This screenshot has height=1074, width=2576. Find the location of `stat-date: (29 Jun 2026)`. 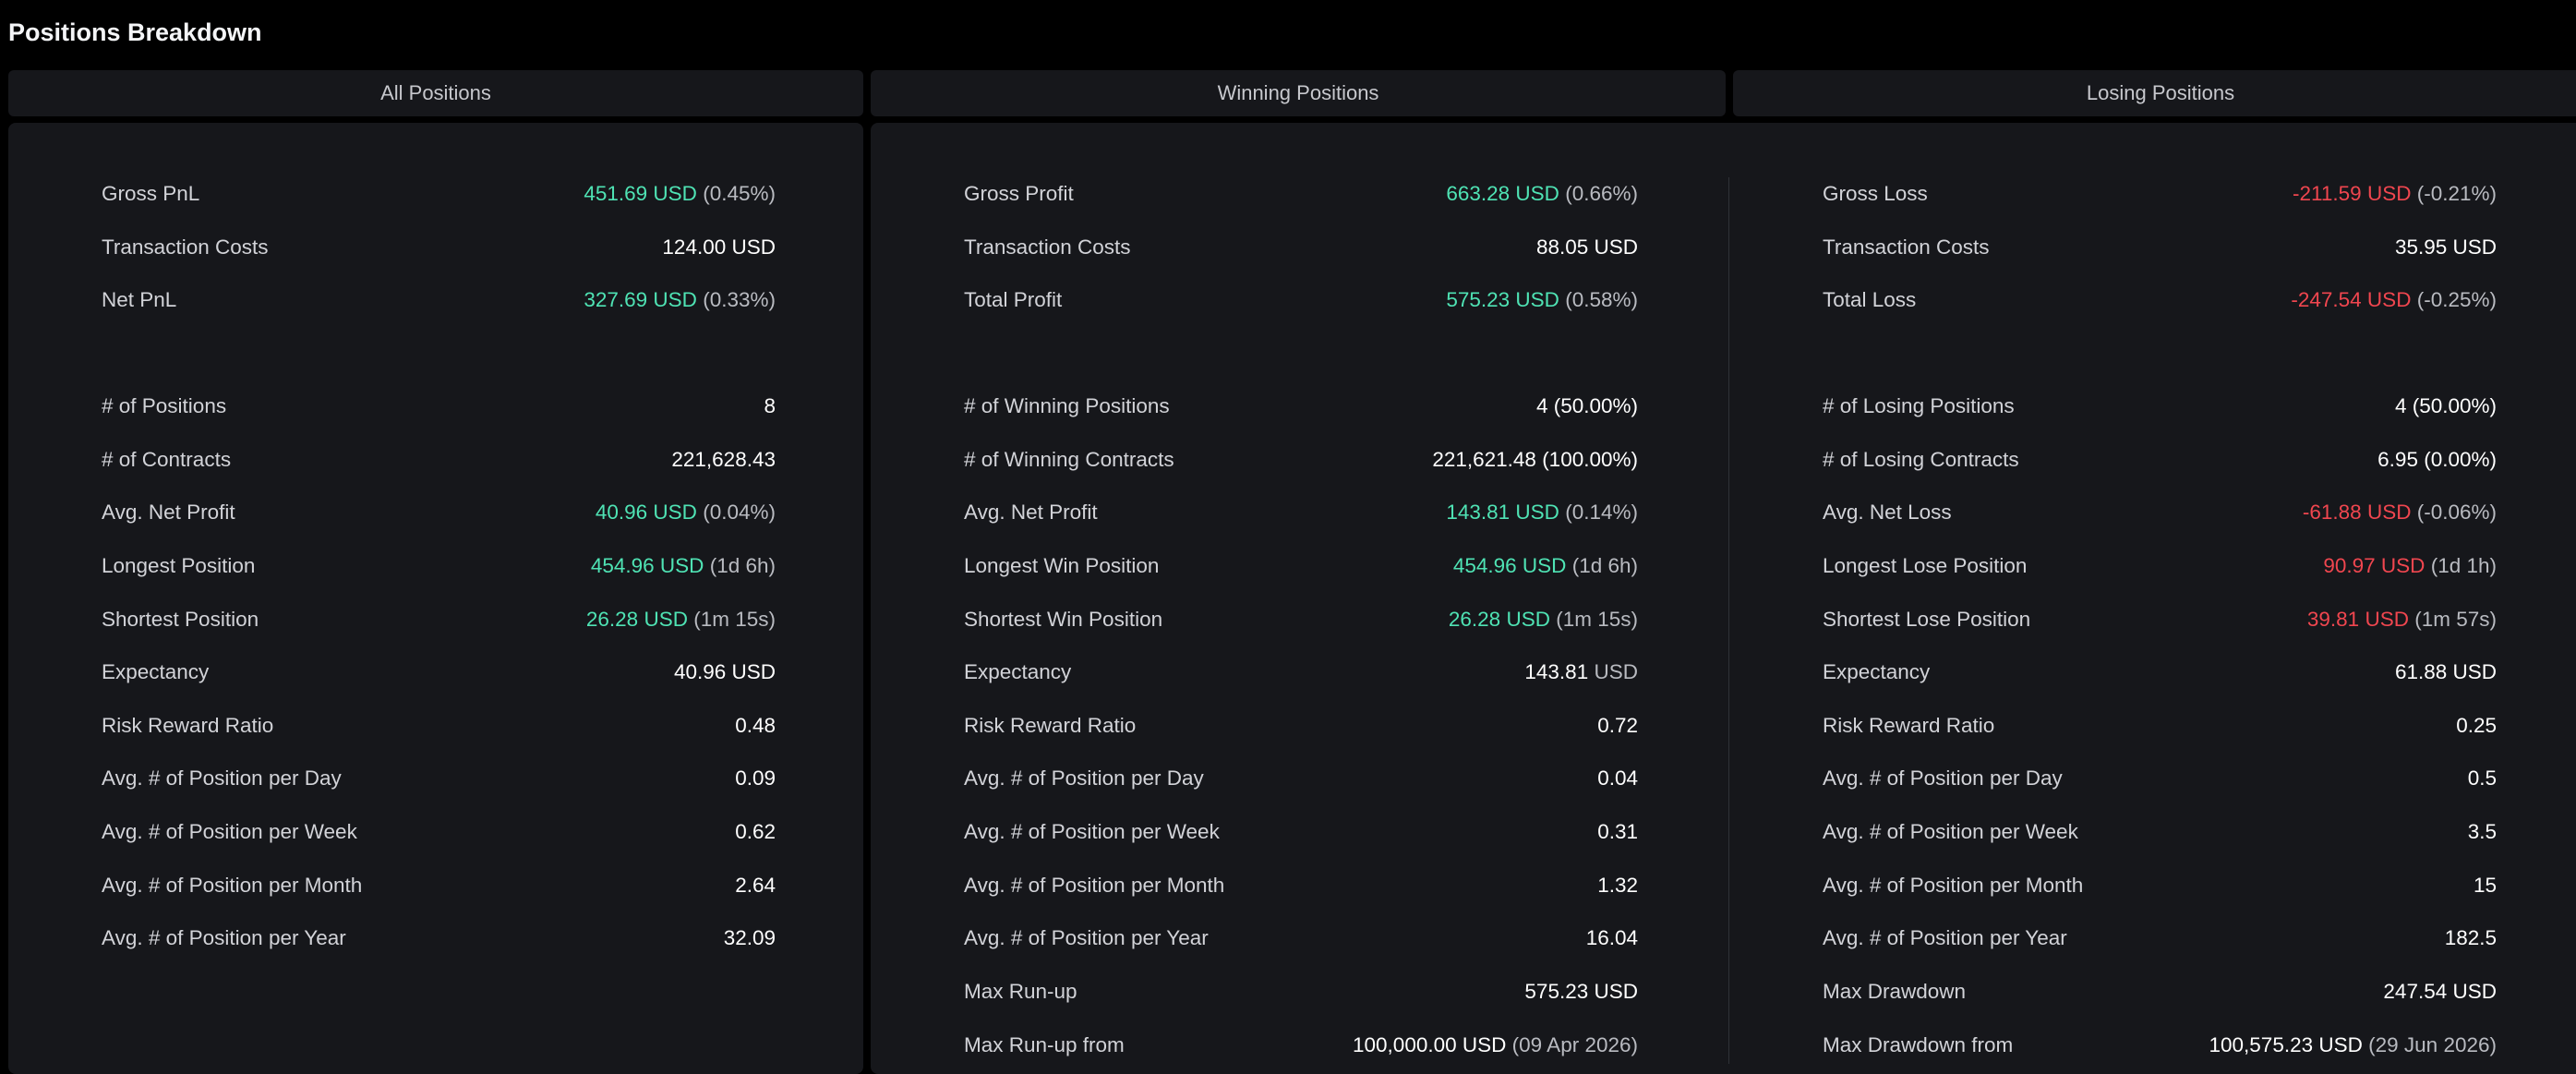

stat-date: (29 Jun 2026) is located at coordinates (2432, 1044).